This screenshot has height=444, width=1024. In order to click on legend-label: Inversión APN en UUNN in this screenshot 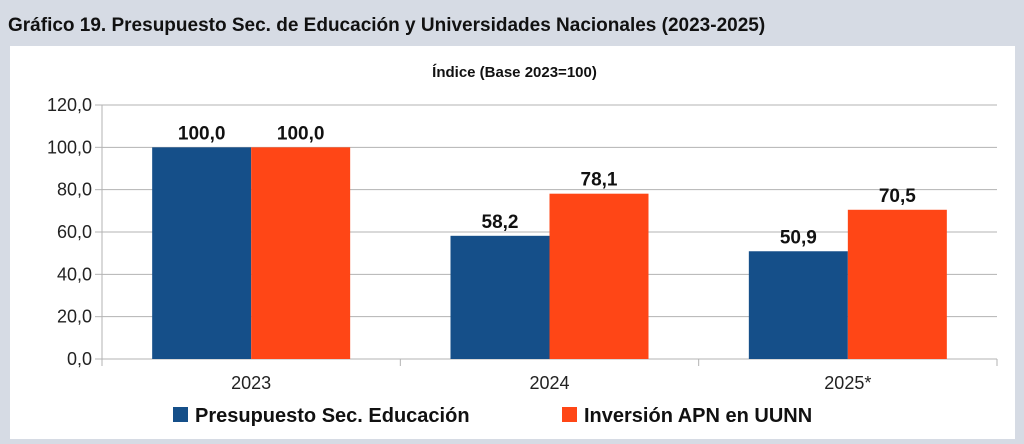, I will do `click(698, 416)`.